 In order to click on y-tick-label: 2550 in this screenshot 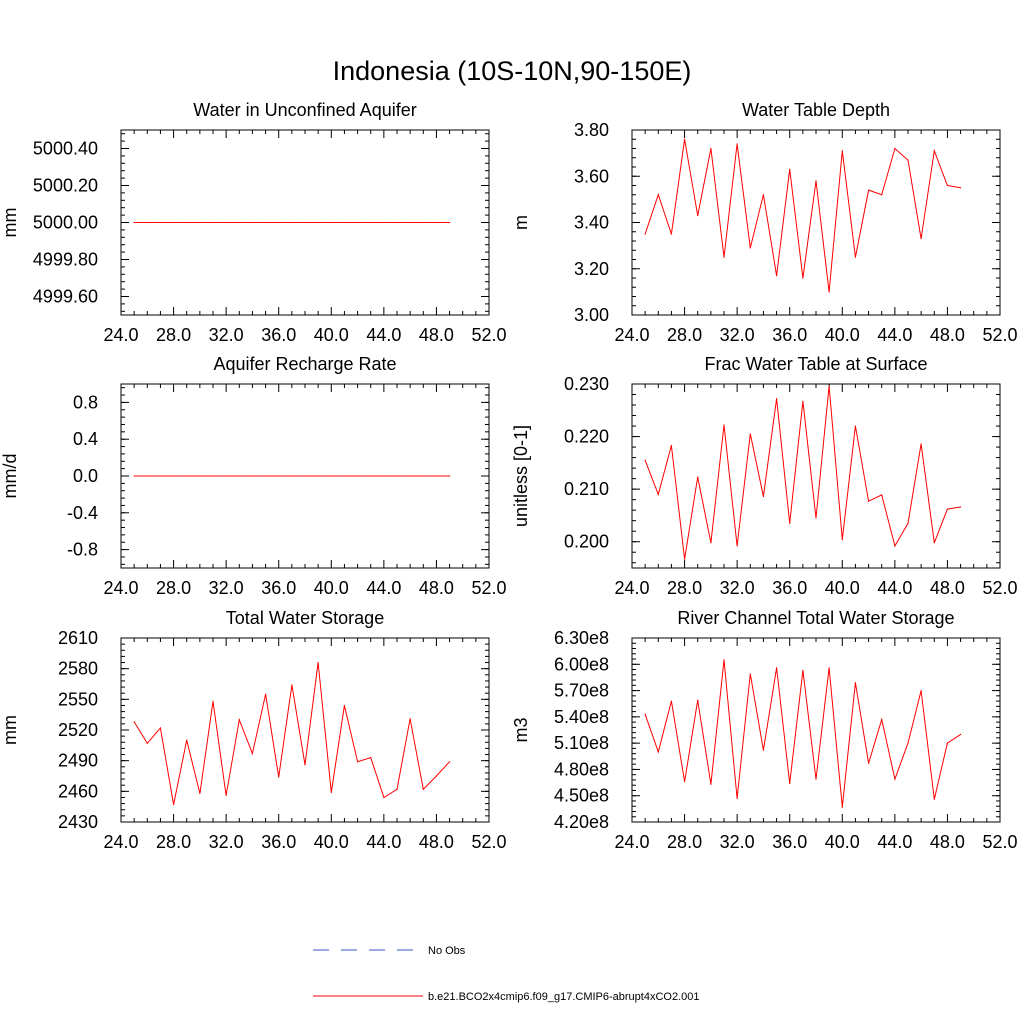, I will do `click(78, 699)`.